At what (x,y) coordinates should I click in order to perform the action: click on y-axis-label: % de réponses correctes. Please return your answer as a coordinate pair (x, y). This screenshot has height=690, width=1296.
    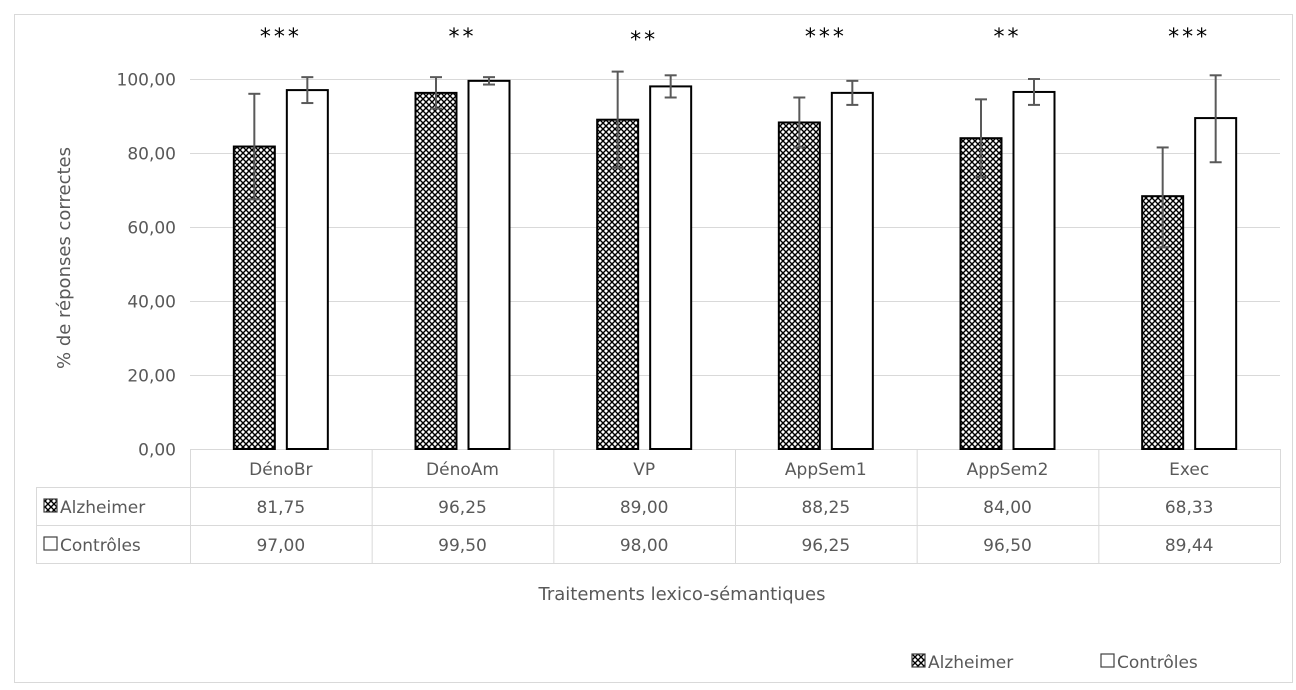
    Looking at the image, I should click on (64, 258).